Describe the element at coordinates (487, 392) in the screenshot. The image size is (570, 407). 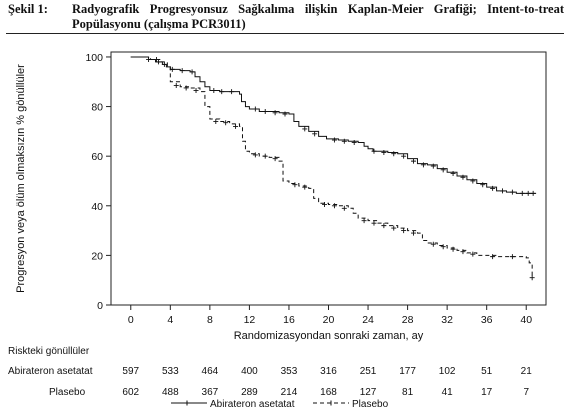
I see `risk-count: 17` at that location.